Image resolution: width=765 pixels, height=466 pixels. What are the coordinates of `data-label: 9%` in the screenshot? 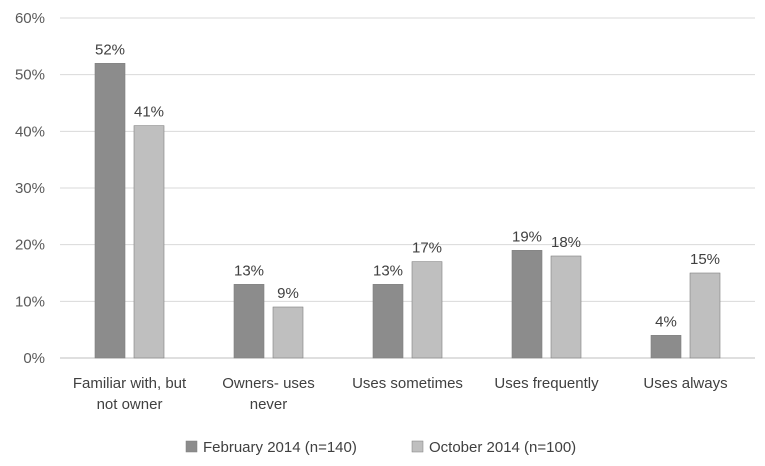 It's located at (288, 293).